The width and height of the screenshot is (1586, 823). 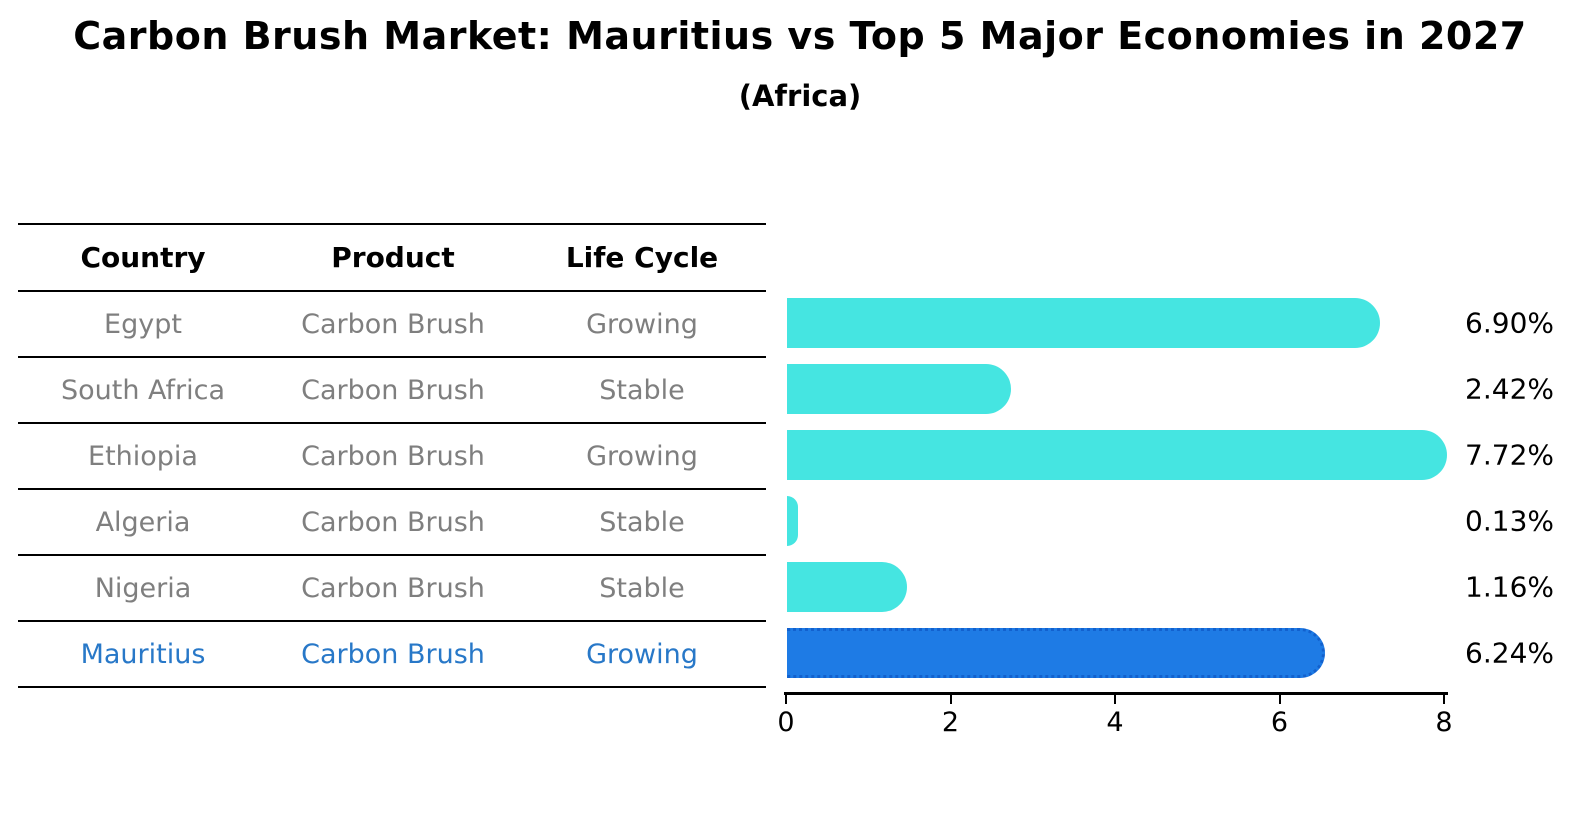 I want to click on column-header-life-cycle: Life Cycle, so click(x=642, y=257).